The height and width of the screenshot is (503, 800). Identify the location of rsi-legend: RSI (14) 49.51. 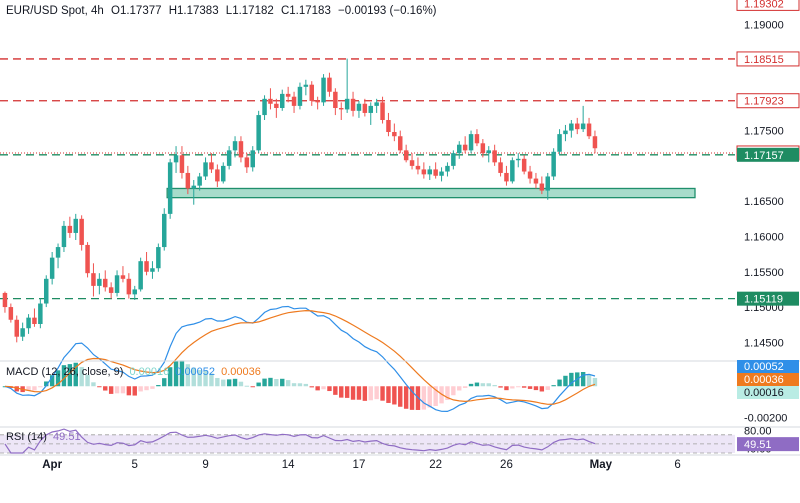
(45, 437).